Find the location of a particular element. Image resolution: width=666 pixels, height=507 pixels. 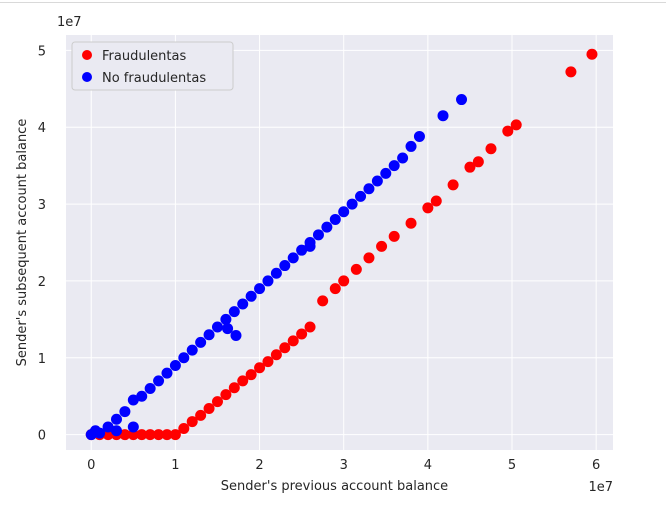

x-tick-label: 1 is located at coordinates (175, 465).